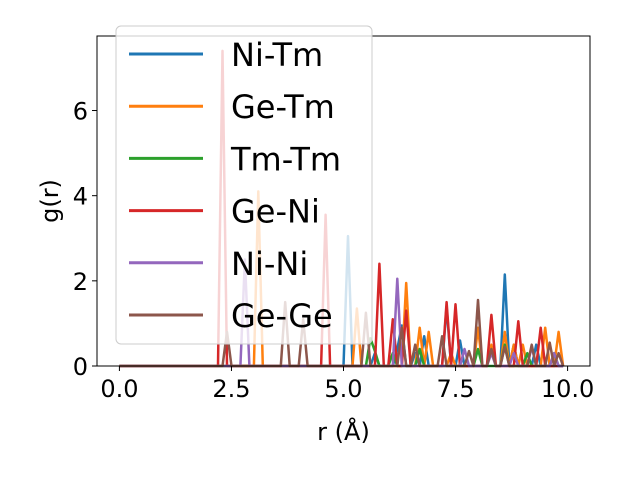 The height and width of the screenshot is (480, 640). I want to click on x-axis-ticks: 0.0 2.5 5.0 7.5 10.0, so click(347, 384).